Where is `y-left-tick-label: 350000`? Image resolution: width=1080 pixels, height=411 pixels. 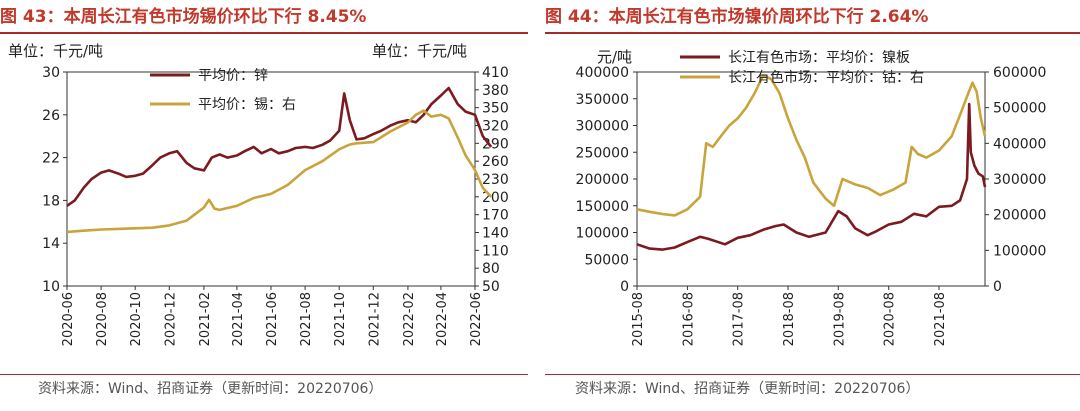 y-left-tick-label: 350000 is located at coordinates (602, 100).